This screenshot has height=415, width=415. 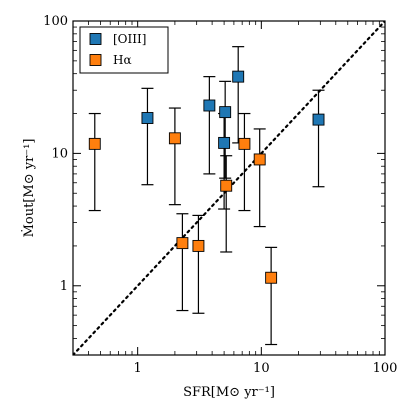 I want to click on y-tick-label: 10, so click(x=59, y=153).